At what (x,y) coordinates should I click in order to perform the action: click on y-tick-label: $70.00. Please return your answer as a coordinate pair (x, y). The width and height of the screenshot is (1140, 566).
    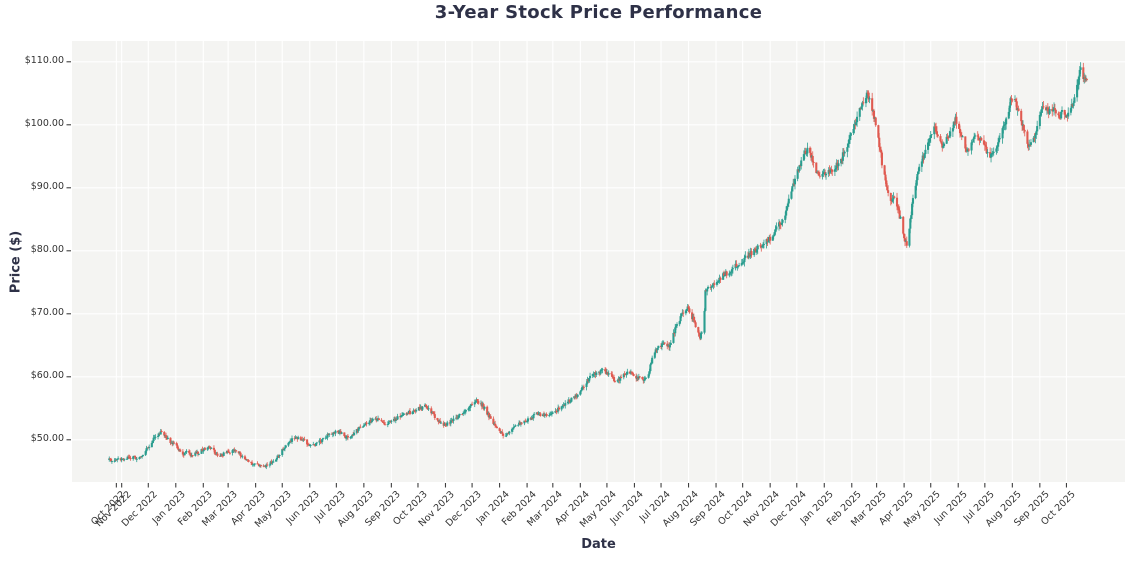
    Looking at the image, I should click on (47, 313).